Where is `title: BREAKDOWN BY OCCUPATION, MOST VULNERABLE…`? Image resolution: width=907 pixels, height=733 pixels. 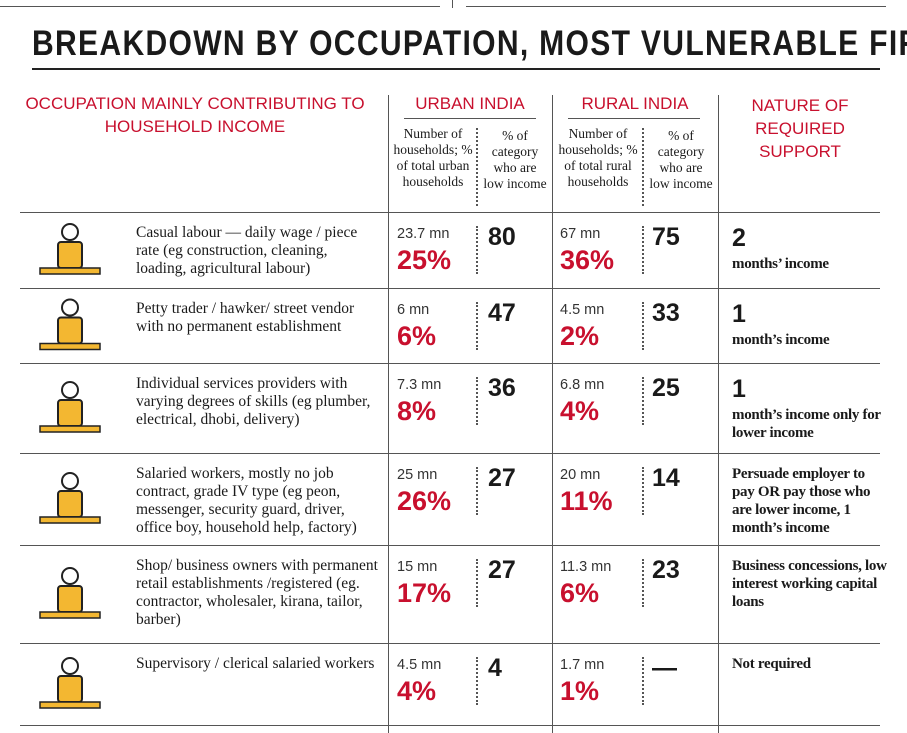 title: BREAKDOWN BY OCCUPATION, MOST VULNERABLE… is located at coordinates (469, 43).